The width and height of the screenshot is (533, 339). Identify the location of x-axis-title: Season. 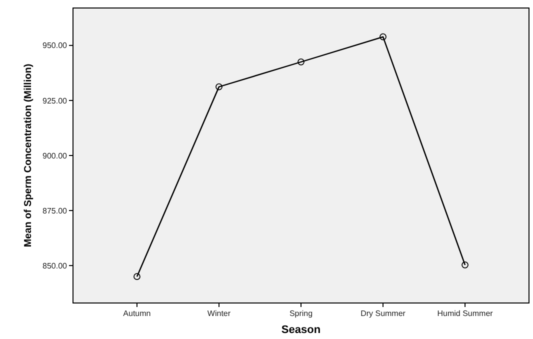
(301, 330).